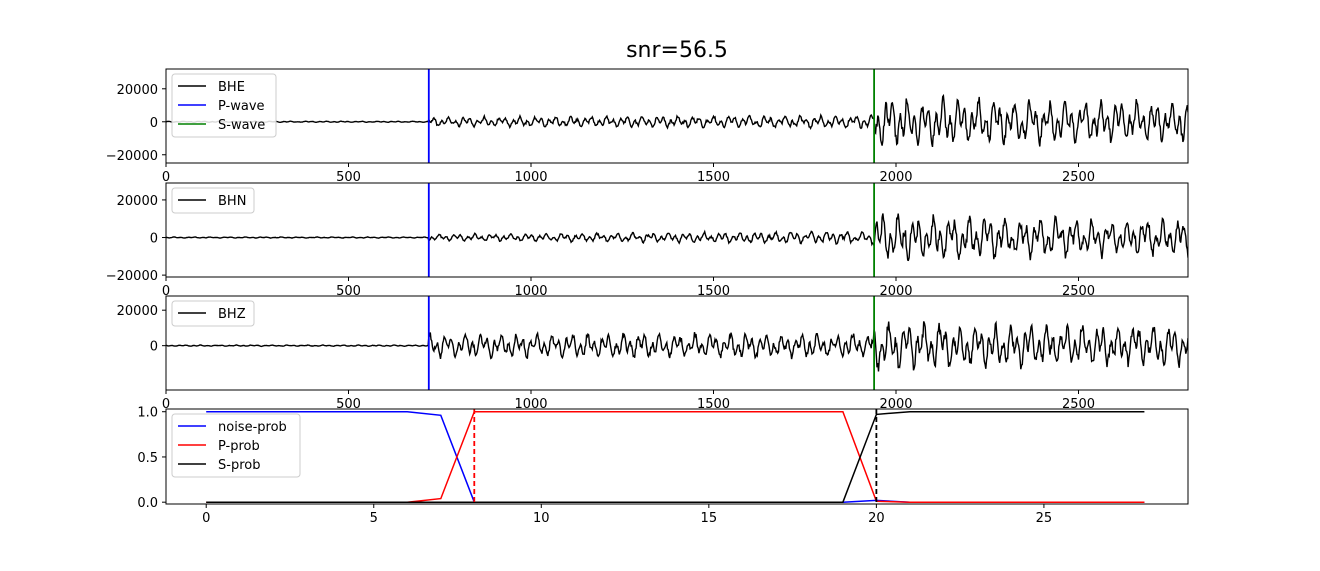 This screenshot has height=571, width=1320. I want to click on legend: BHE P-wave S-wave, so click(224, 105).